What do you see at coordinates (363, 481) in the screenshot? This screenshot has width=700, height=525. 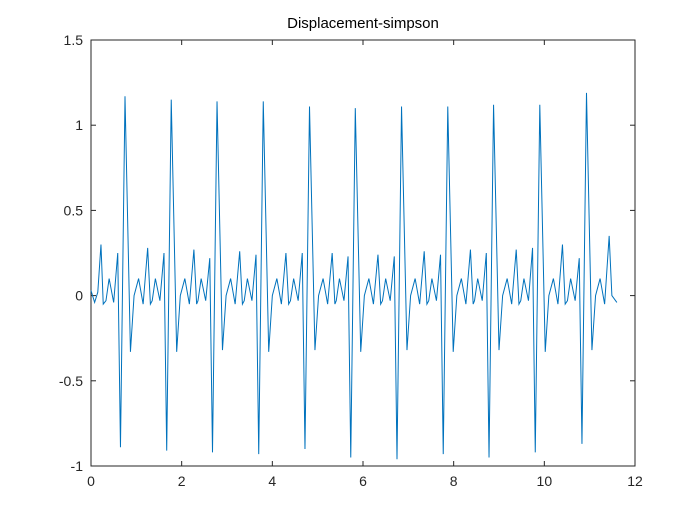 I see `x-tick-label: 6` at bounding box center [363, 481].